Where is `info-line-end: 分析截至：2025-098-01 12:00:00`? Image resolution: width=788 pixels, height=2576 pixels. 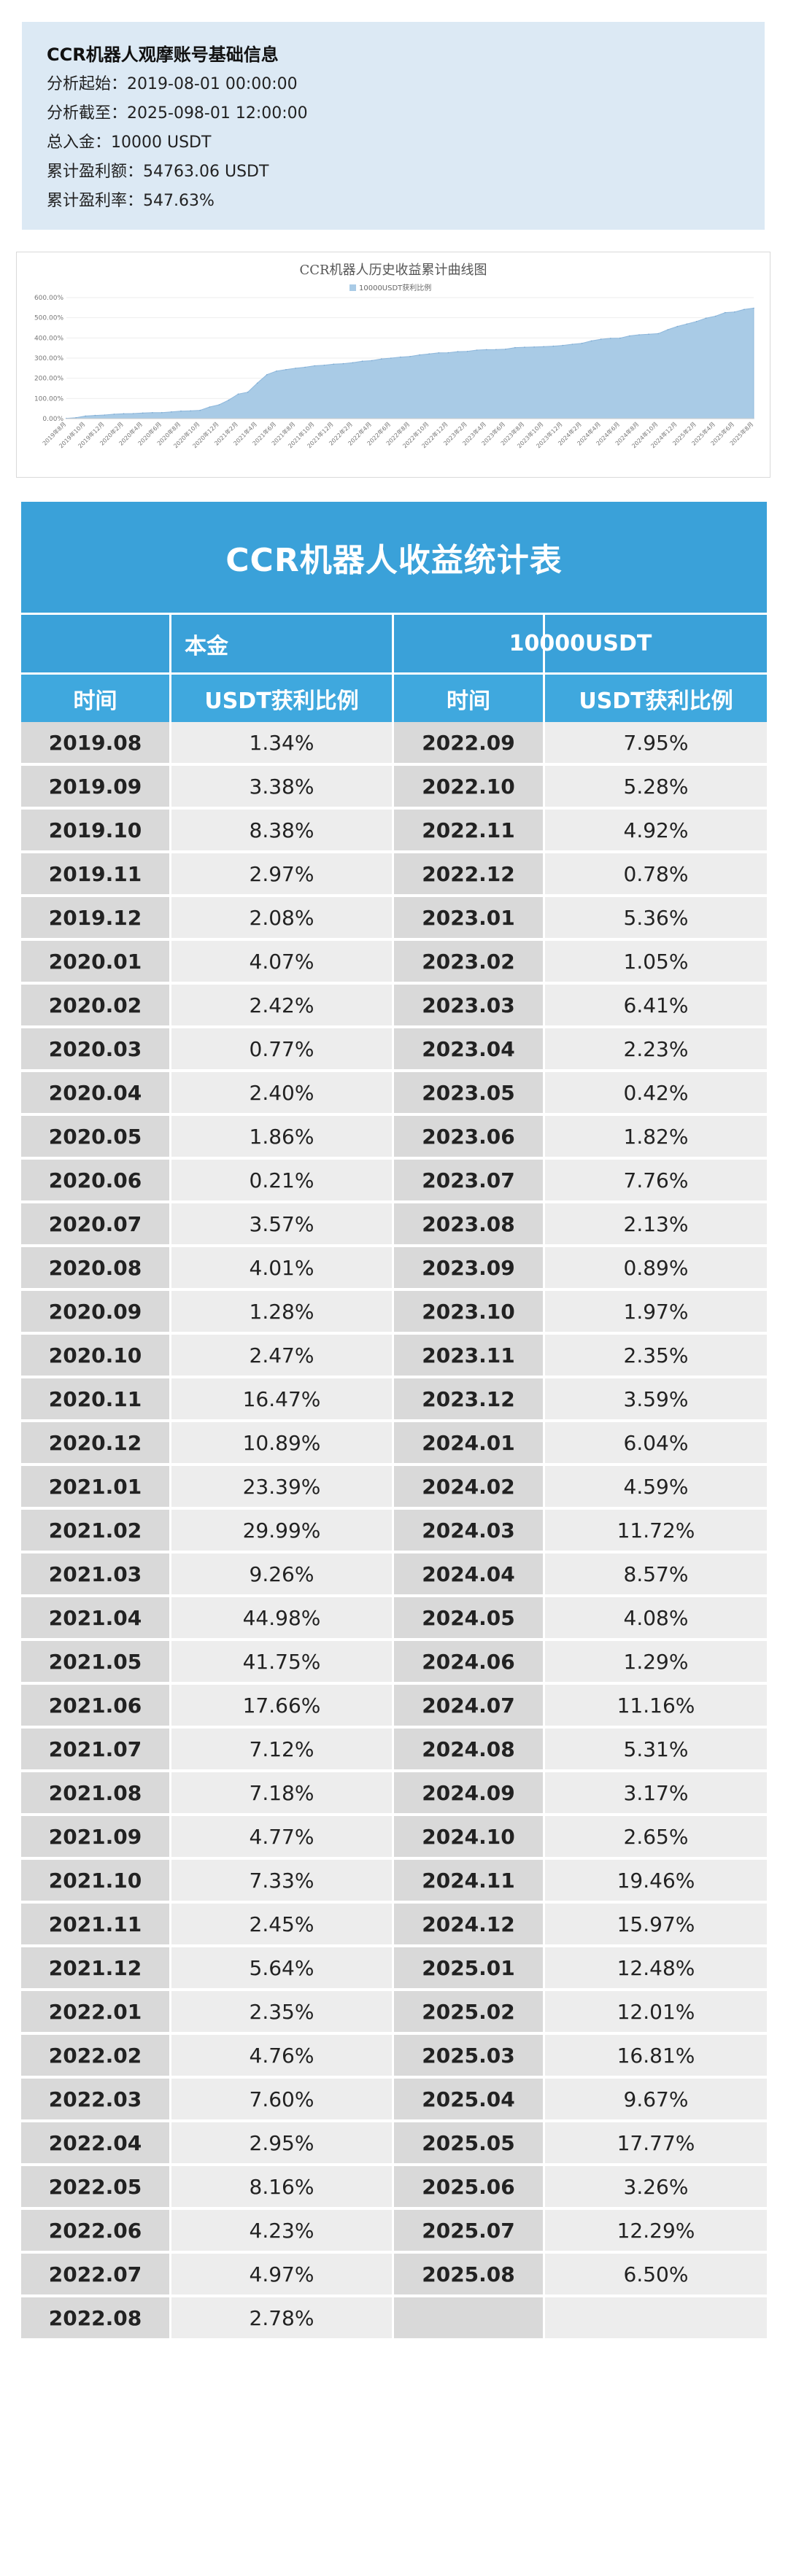
info-line-end: 分析截至：2025-098-01 12:00:00 is located at coordinates (393, 114).